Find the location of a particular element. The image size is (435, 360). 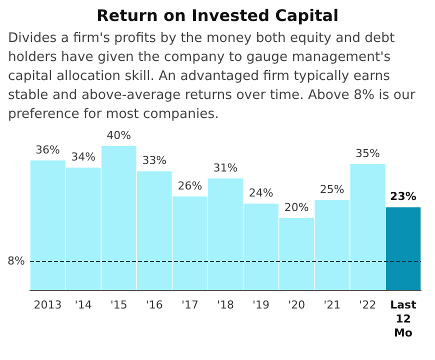

chart-title: Return on Invested Capital is located at coordinates (217, 15).